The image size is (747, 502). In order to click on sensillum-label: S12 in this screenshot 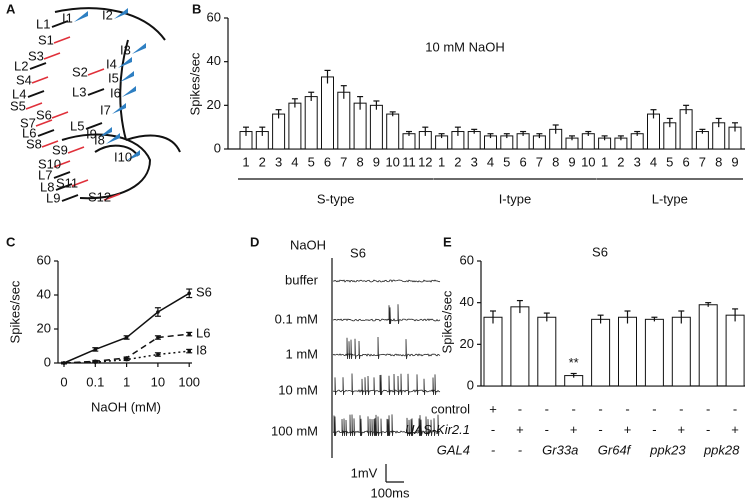, I will do `click(99, 196)`.